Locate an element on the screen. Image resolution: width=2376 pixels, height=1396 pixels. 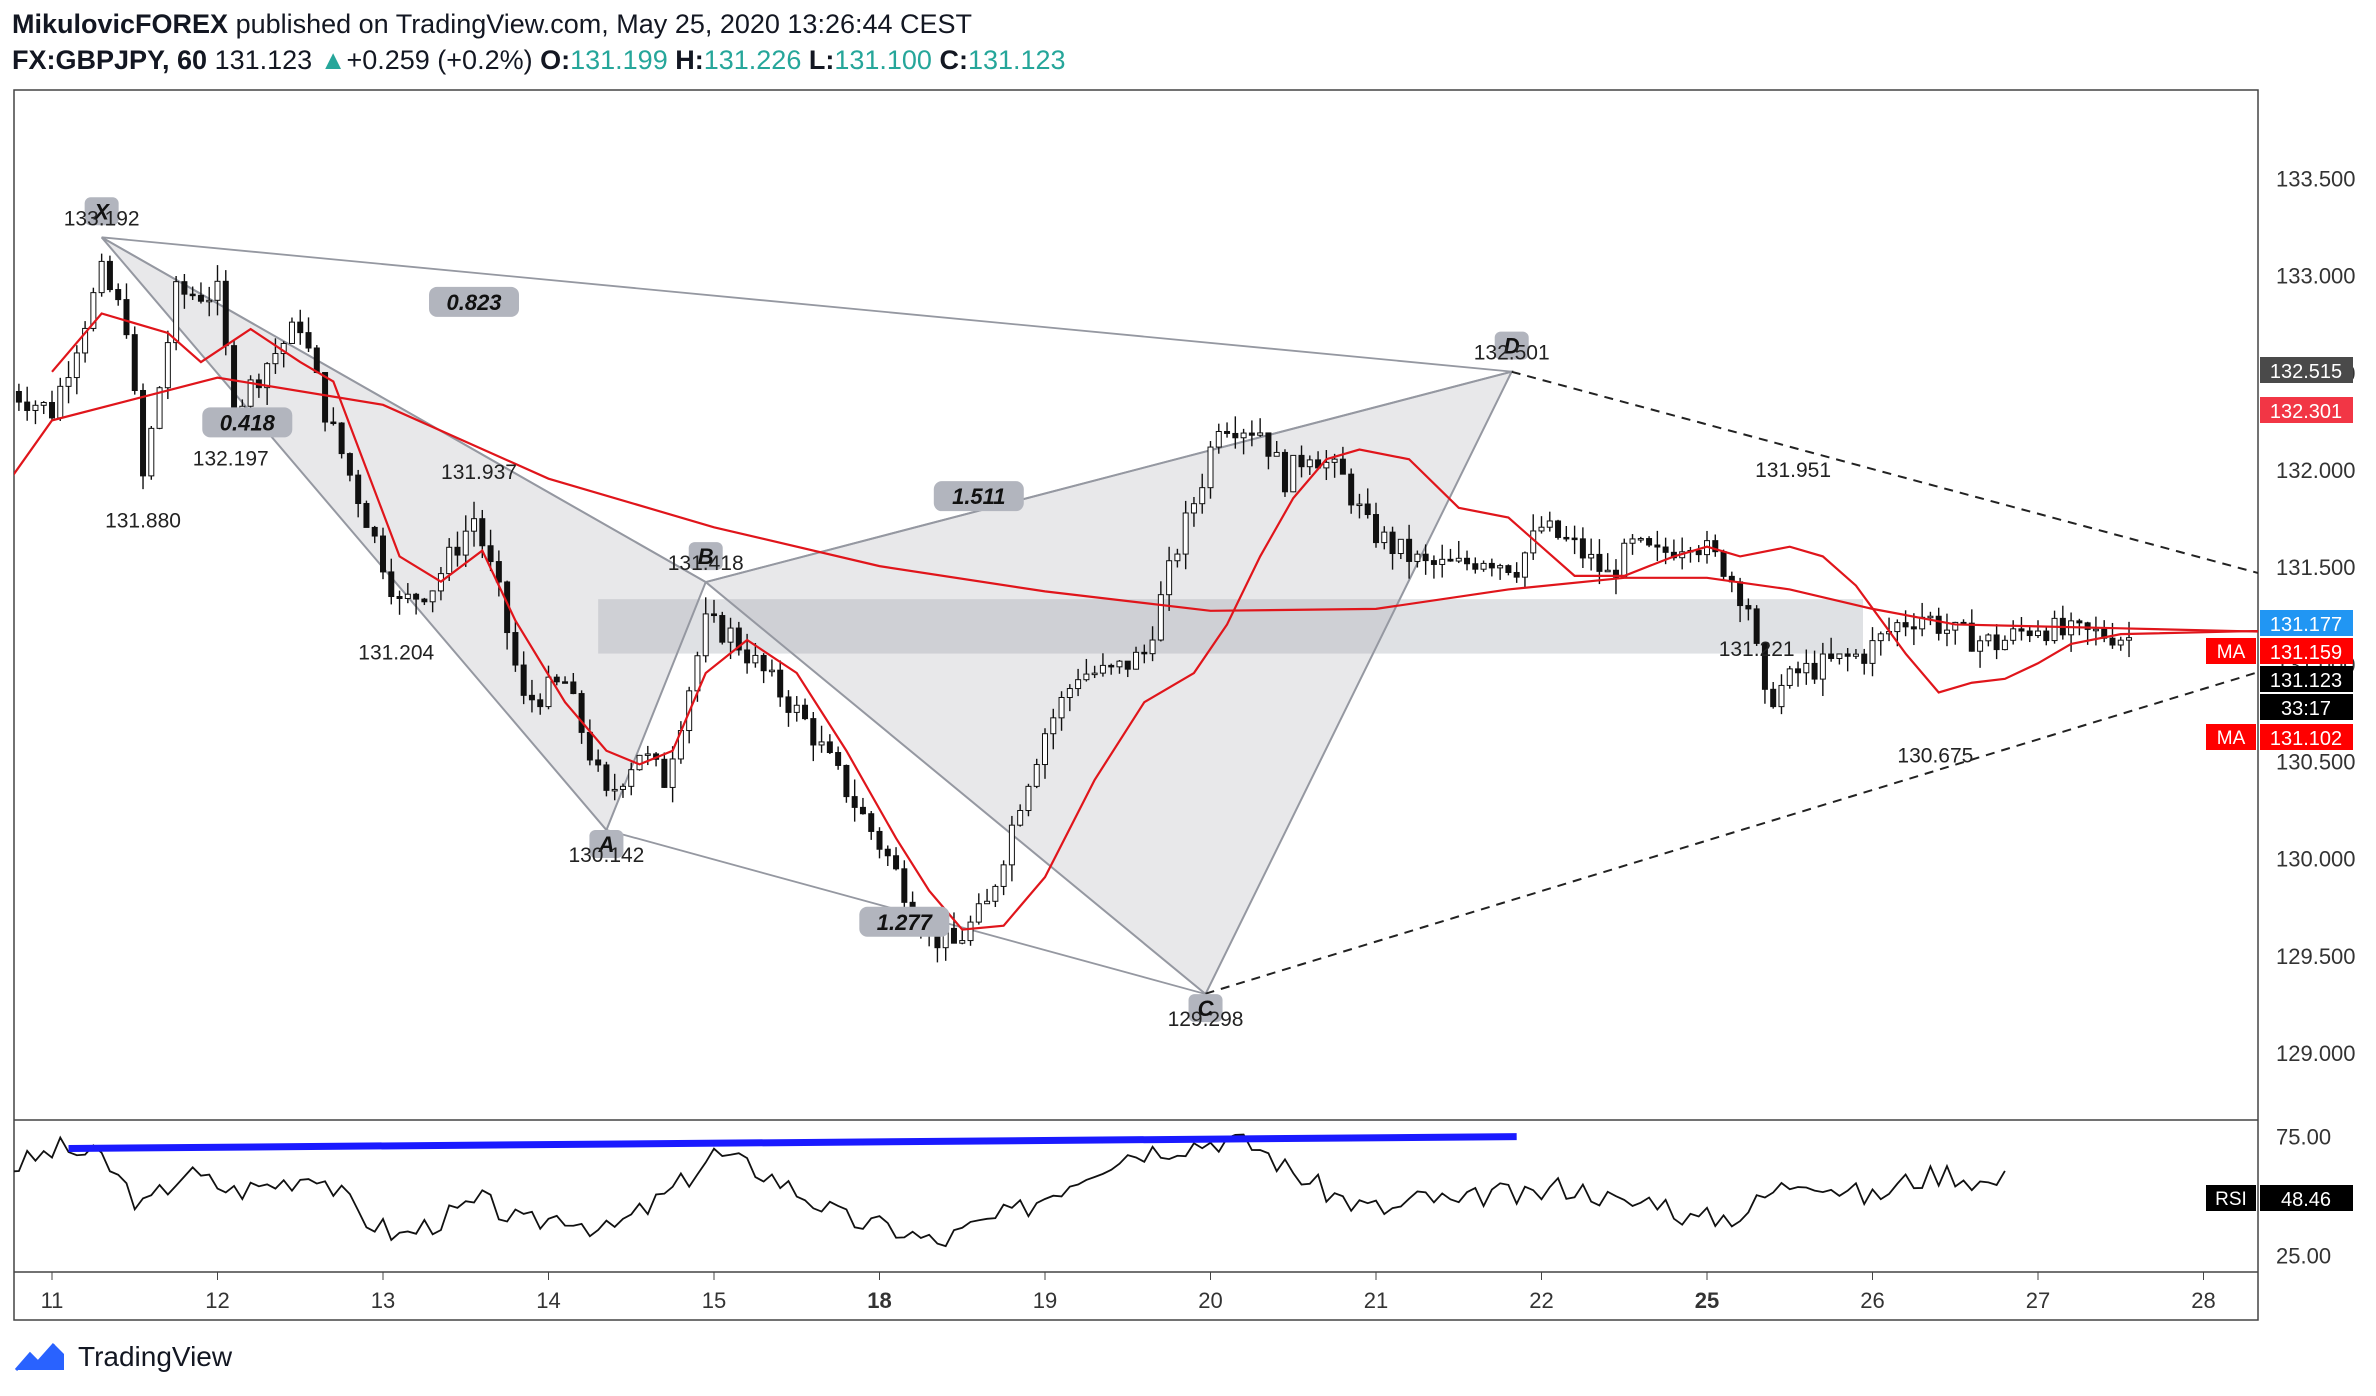
rsi-tick-label: 25.00 is located at coordinates (2303, 1255).